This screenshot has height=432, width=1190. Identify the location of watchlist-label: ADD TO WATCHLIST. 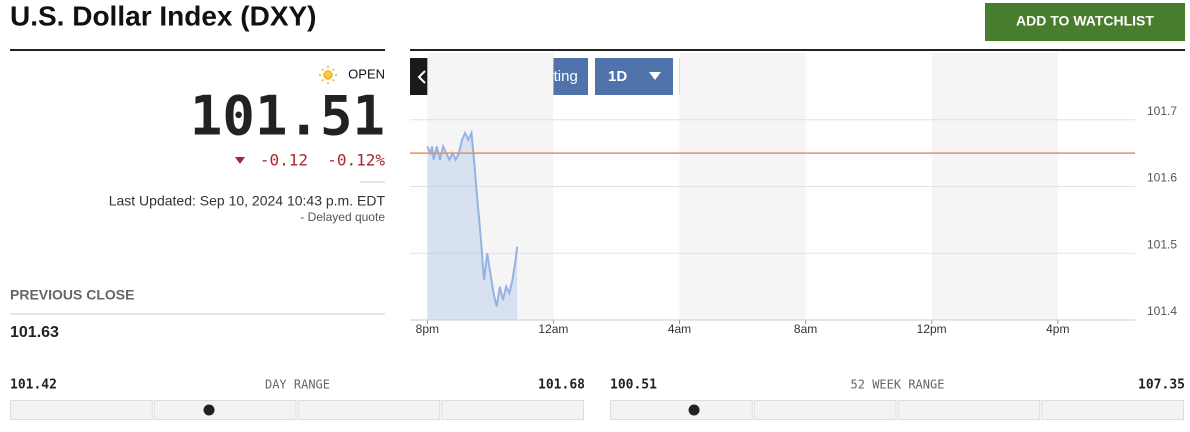
(1085, 21).